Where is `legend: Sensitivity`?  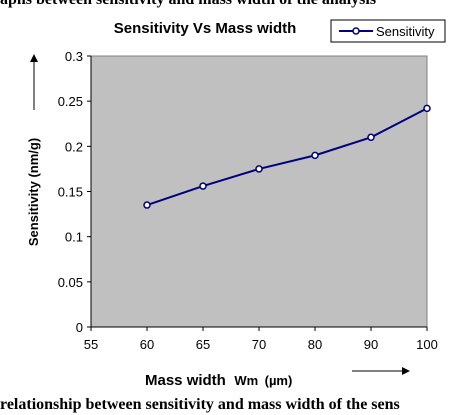 legend: Sensitivity is located at coordinates (388, 31).